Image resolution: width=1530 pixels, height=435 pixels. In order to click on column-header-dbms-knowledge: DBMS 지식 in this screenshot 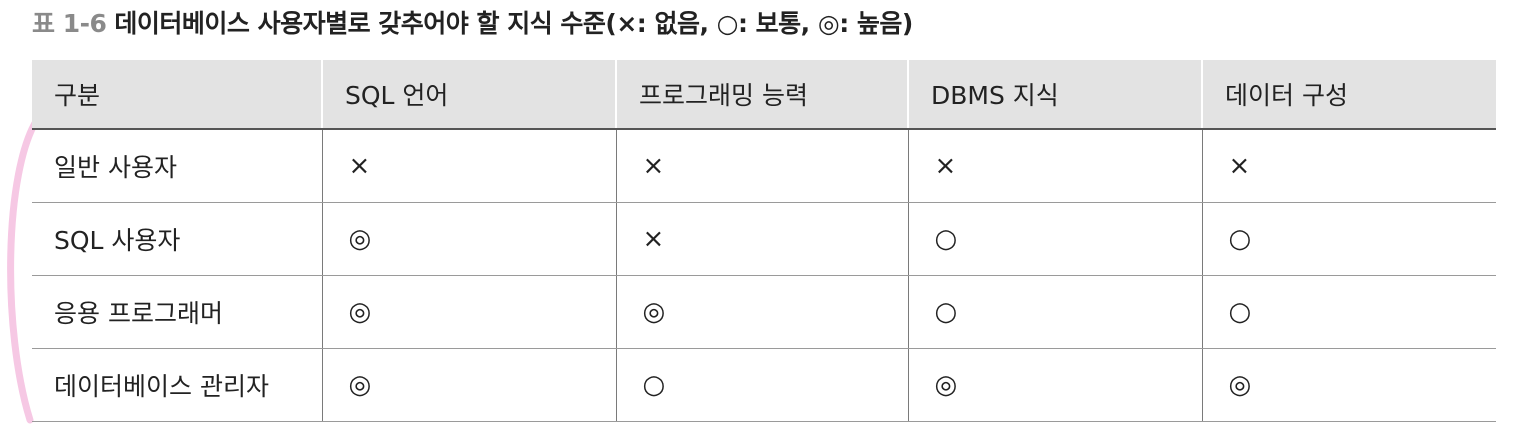, I will do `click(1054, 95)`.